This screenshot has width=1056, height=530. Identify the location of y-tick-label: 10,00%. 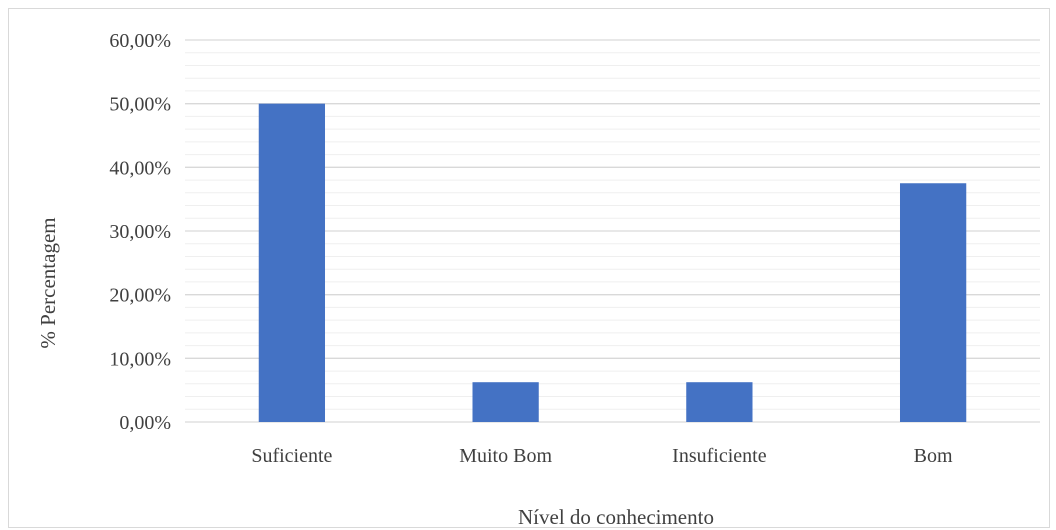
(140, 359).